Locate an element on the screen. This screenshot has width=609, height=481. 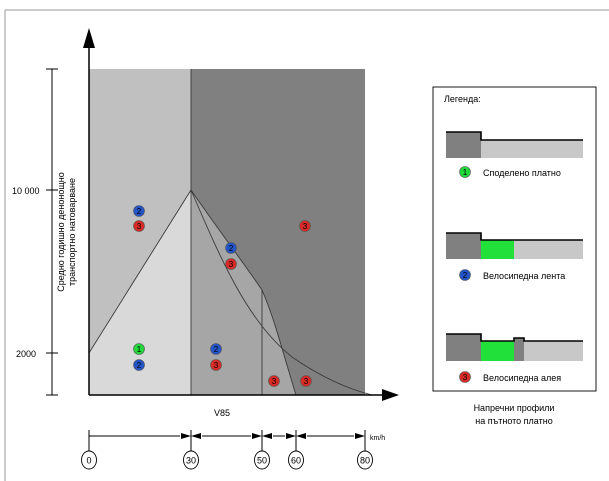
marker-6: 1 is located at coordinates (139, 349).